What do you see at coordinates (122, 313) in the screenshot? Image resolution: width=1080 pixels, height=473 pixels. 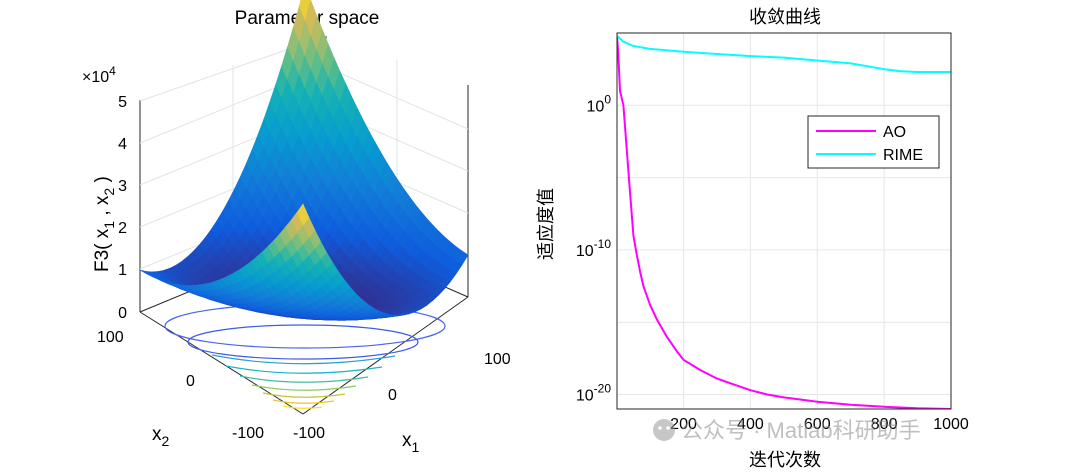 I see `z-tick-label: 0` at bounding box center [122, 313].